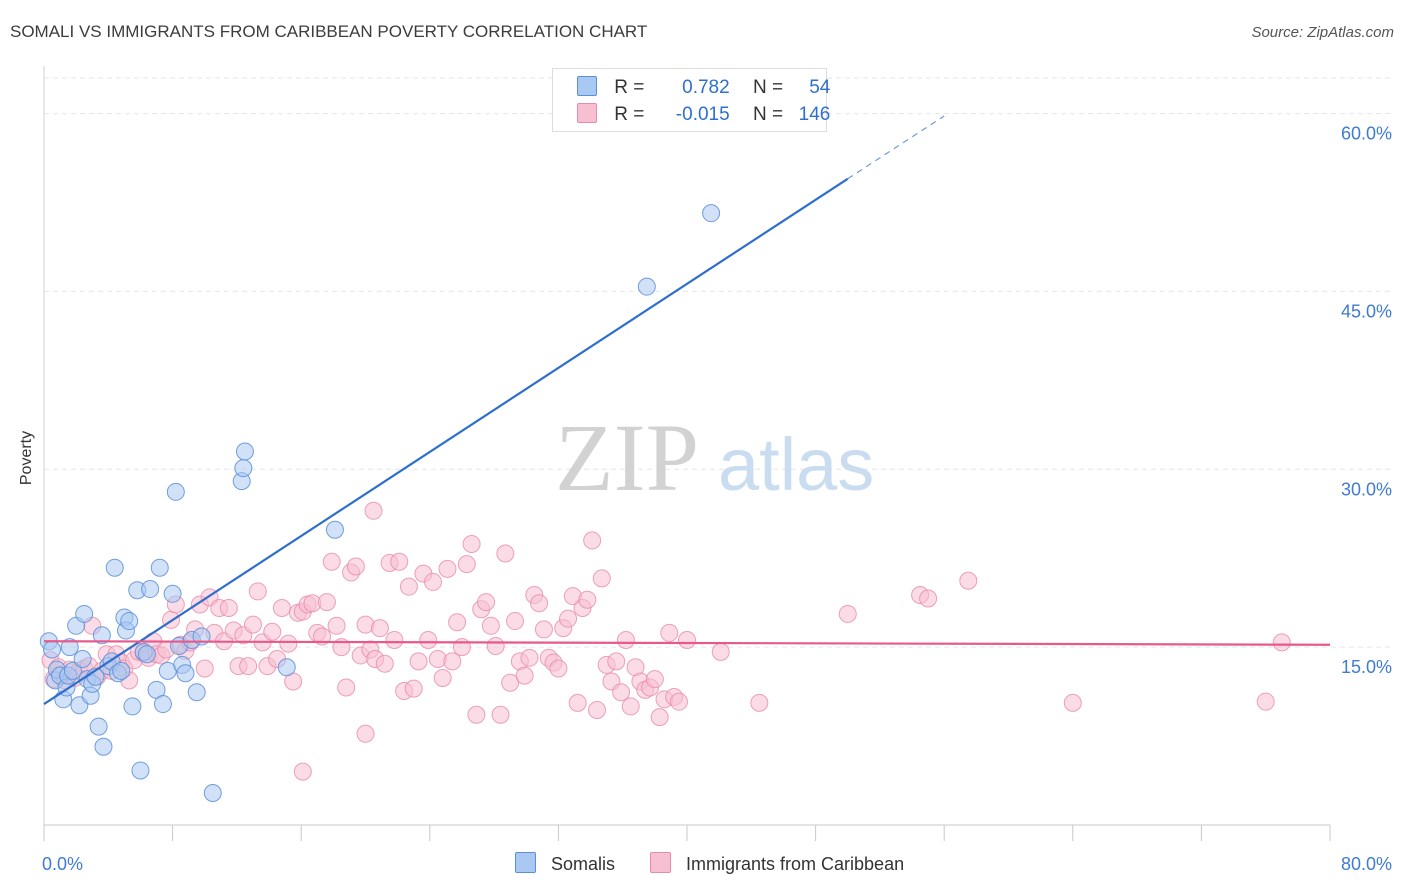  Describe the element at coordinates (687, 643) in the screenshot. I see `caribbean-trend-line` at that location.